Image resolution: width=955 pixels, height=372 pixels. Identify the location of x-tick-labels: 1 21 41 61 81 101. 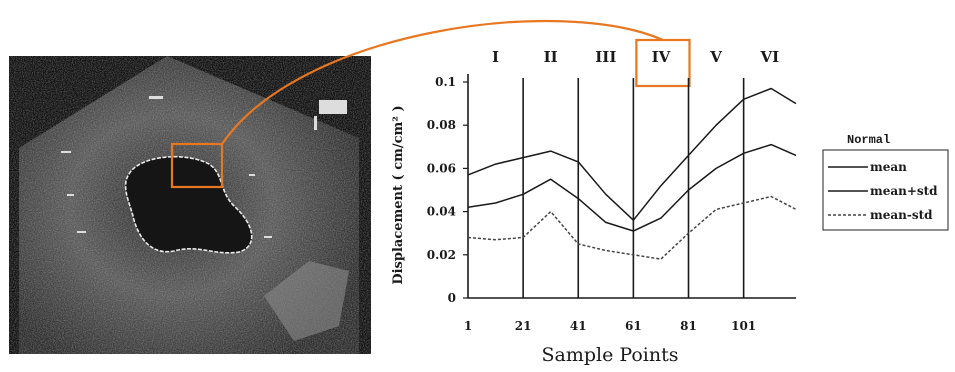
(610, 326).